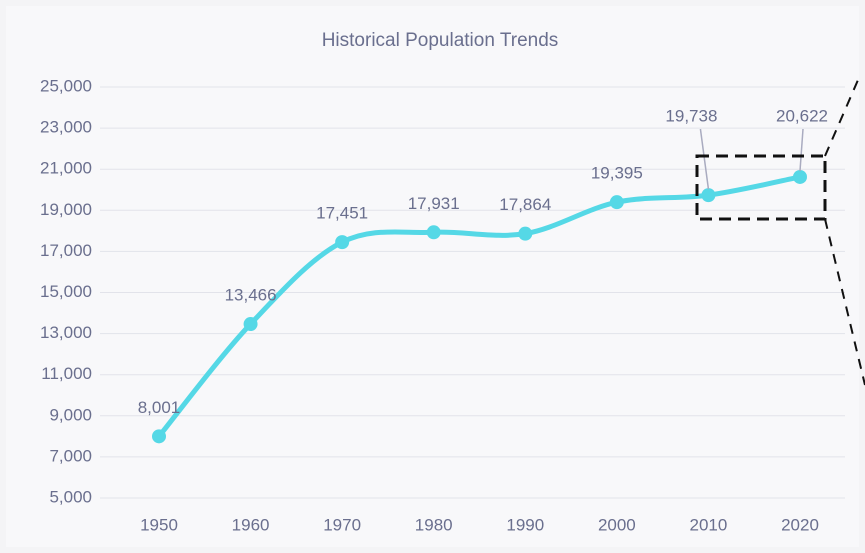 The image size is (865, 553). I want to click on y-tick-label: 11,000, so click(66, 373).